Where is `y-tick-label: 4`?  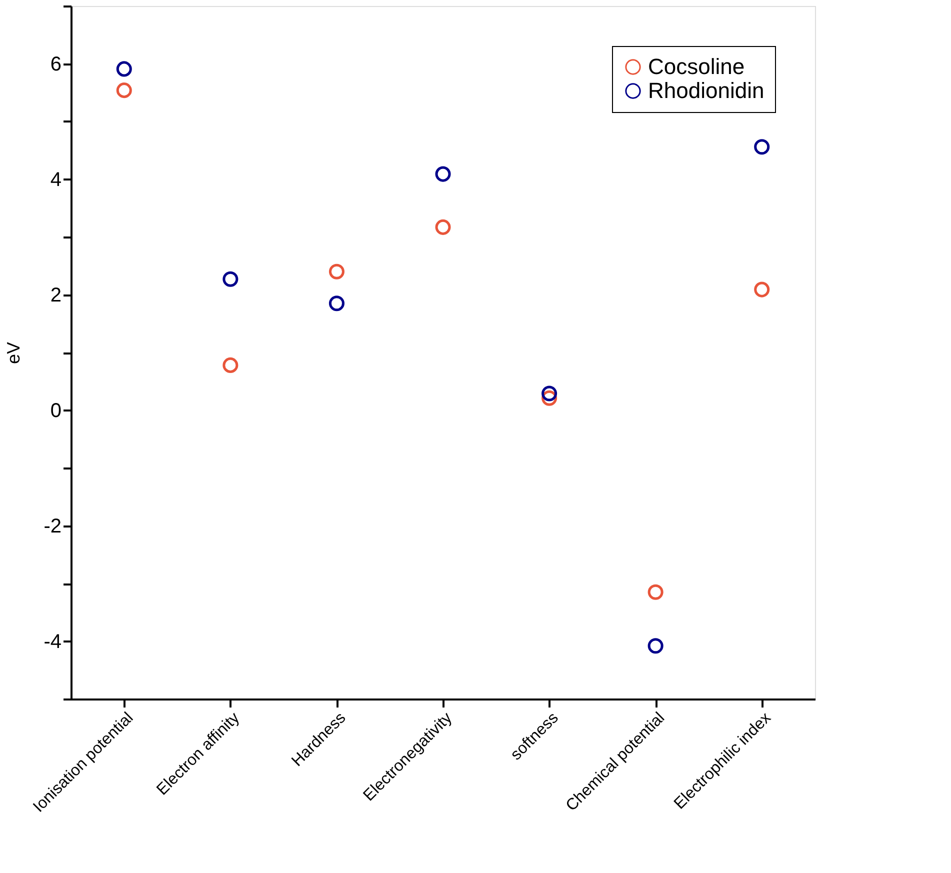
y-tick-label: 4 is located at coordinates (56, 179).